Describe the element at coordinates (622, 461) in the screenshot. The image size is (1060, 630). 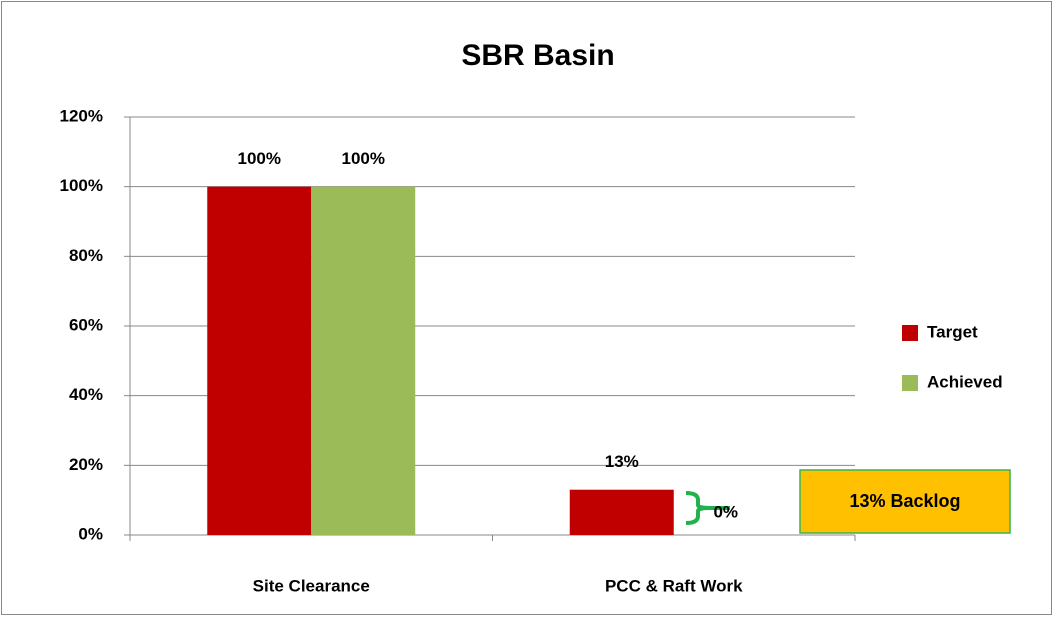
I see `data-label: 13%` at that location.